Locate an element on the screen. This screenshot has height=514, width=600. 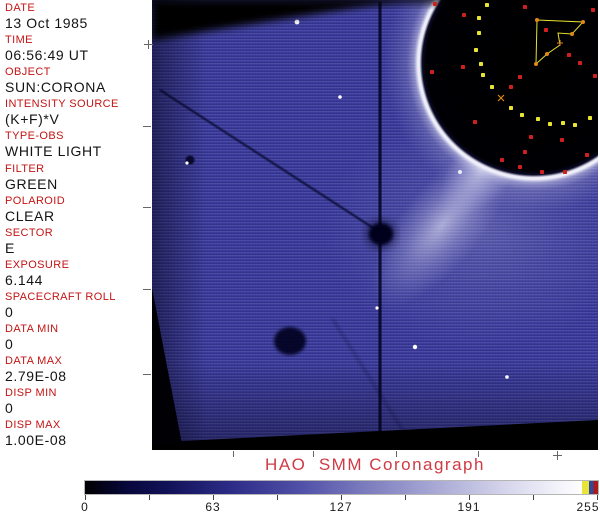
metadata-field-date: DATE 13 Oct 1985 is located at coordinates (78, 17).